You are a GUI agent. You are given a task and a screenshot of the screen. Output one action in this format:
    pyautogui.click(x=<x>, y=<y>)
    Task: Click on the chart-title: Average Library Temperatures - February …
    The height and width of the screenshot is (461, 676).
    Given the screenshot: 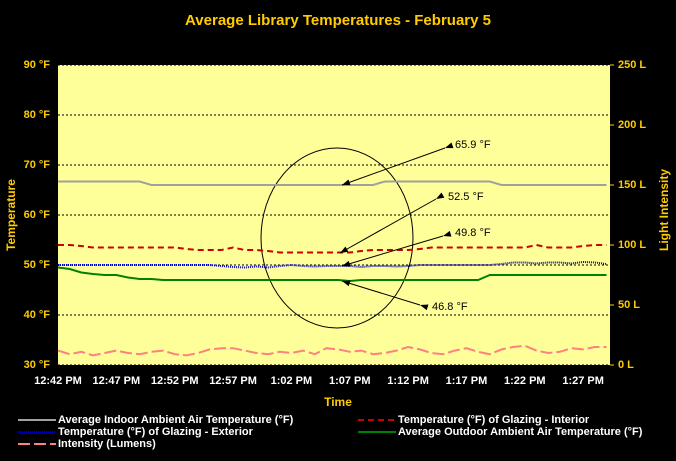 What is the action you would take?
    pyautogui.click(x=338, y=20)
    